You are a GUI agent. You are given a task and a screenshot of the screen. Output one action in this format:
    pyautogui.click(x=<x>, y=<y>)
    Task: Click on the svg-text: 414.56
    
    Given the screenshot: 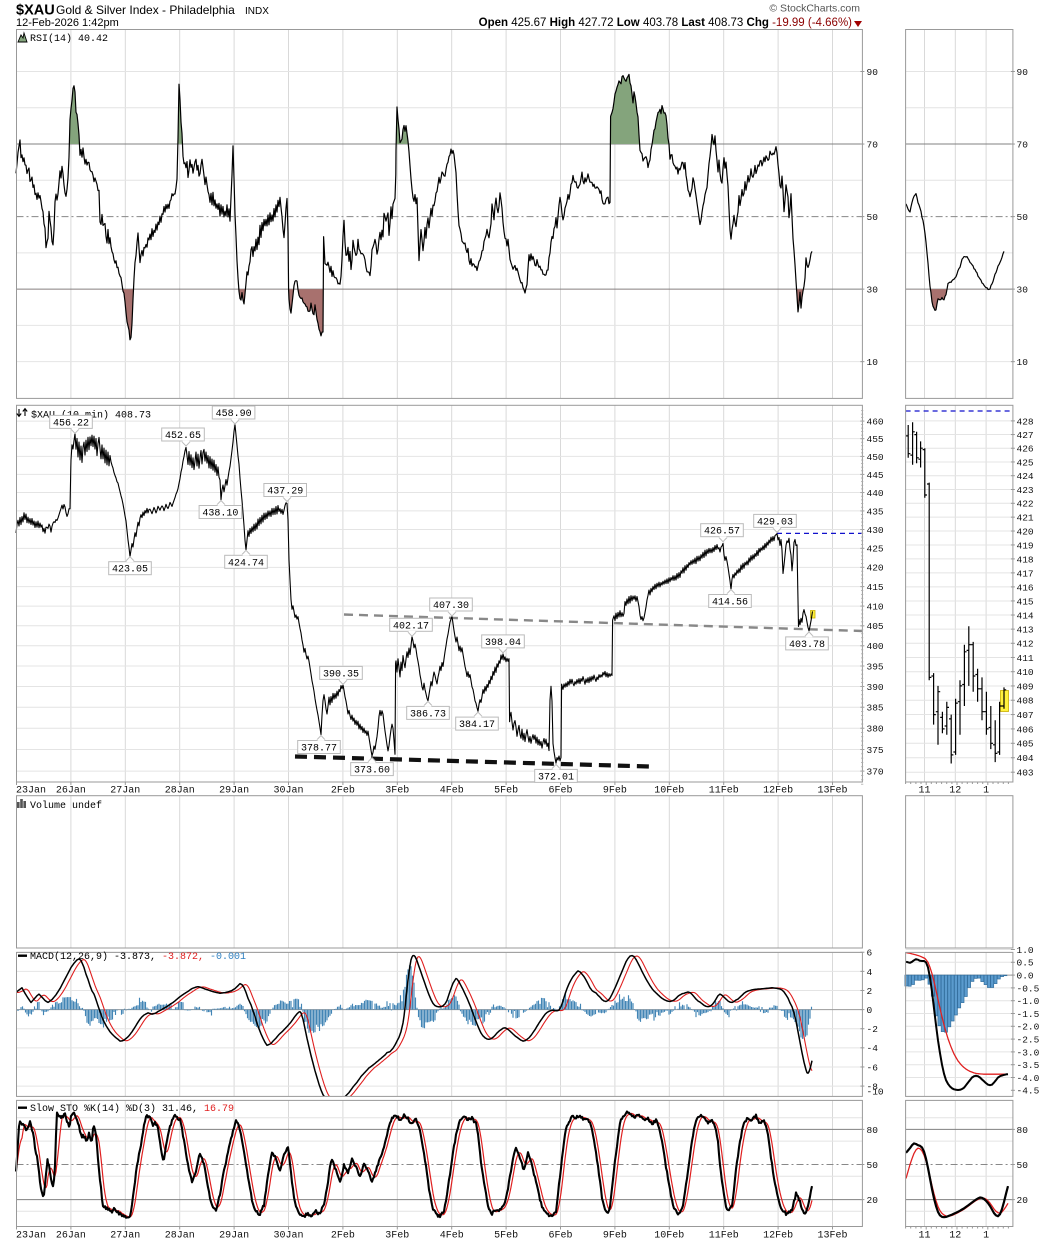 What is the action you would take?
    pyautogui.click(x=730, y=603)
    